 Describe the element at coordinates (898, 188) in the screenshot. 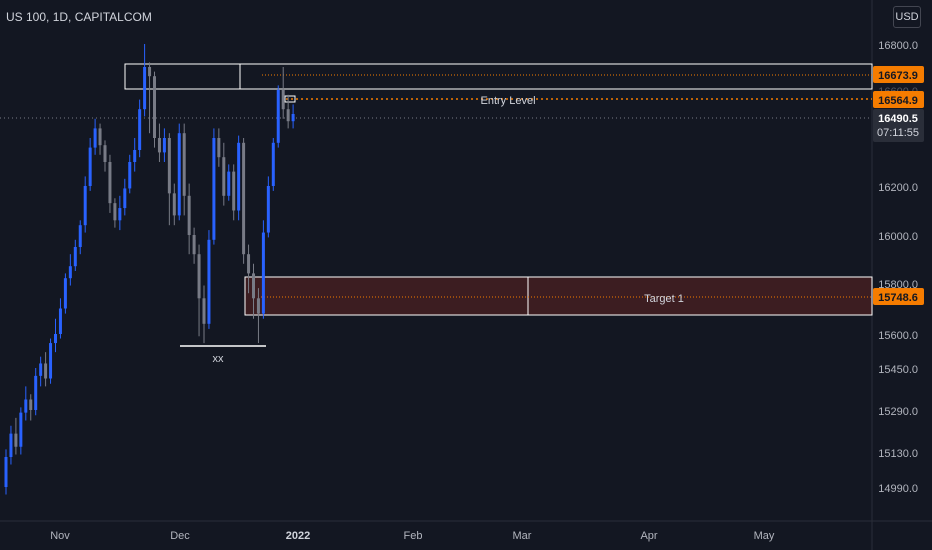

I see `y-tick: 16200.0` at that location.